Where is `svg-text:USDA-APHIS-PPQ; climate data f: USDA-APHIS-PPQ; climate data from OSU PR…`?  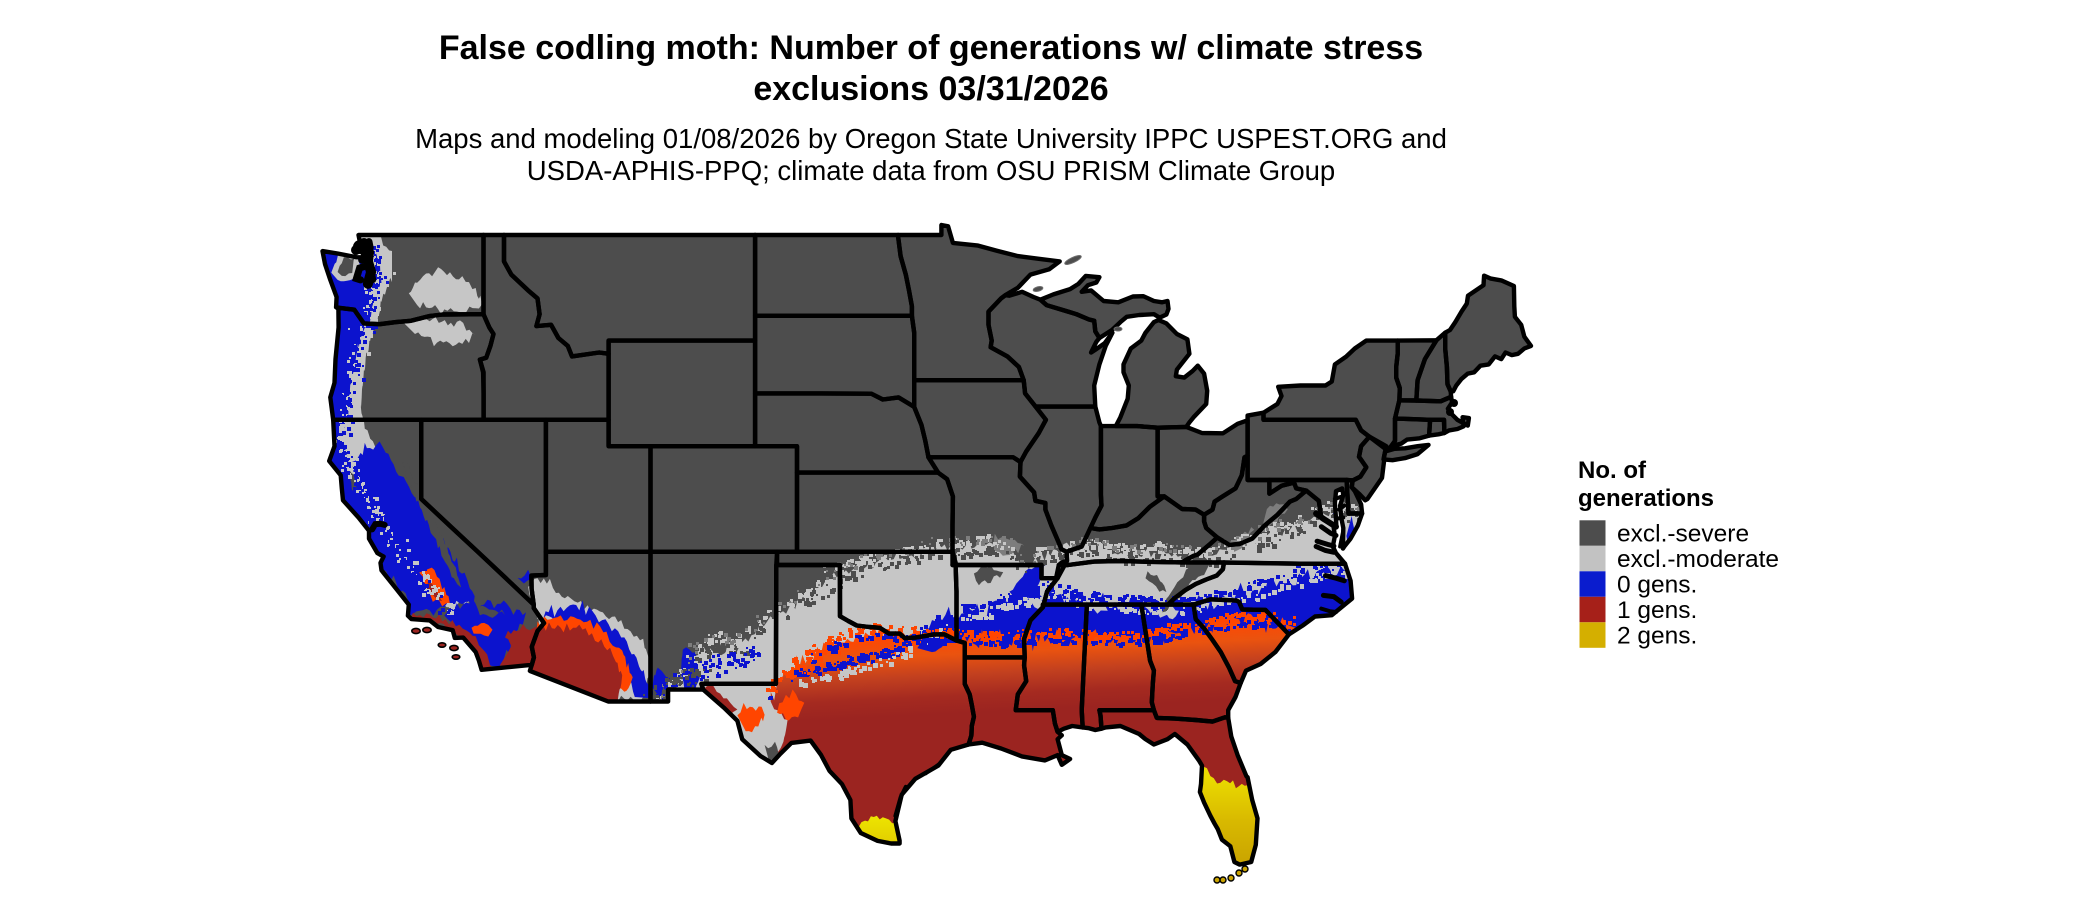
svg-text:USDA-APHIS-PPQ; climate data f: USDA-APHIS-PPQ; climate data from OSU PR… is located at coordinates (931, 170).